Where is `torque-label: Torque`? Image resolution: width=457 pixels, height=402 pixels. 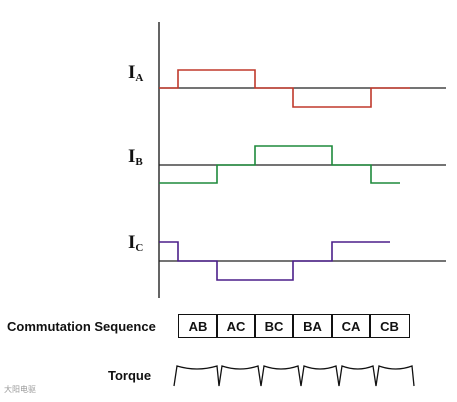
torque-label: Torque is located at coordinates (130, 375).